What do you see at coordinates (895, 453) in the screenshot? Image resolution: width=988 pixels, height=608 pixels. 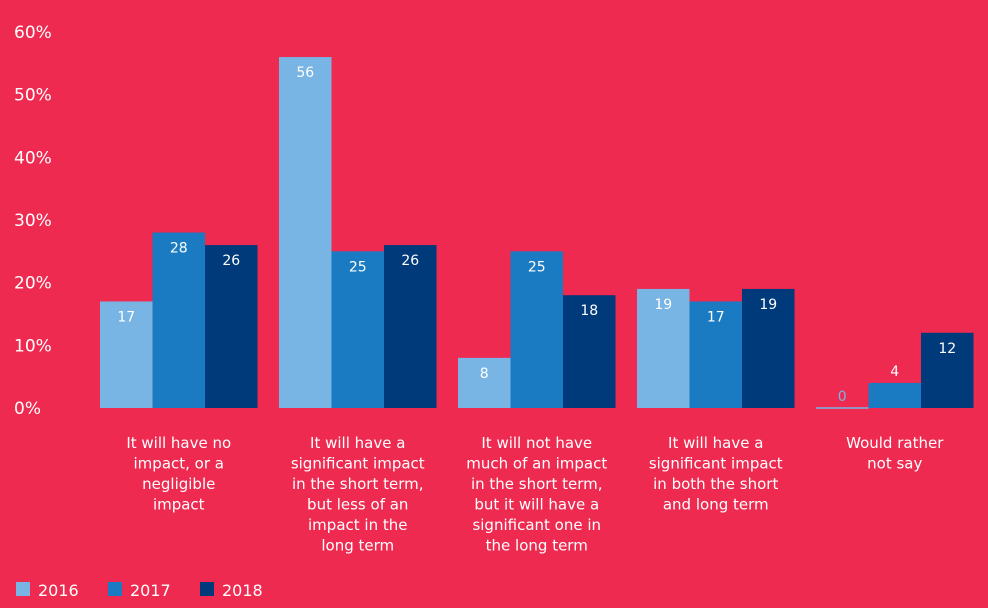 I see `category-label: Would rather not say` at bounding box center [895, 453].